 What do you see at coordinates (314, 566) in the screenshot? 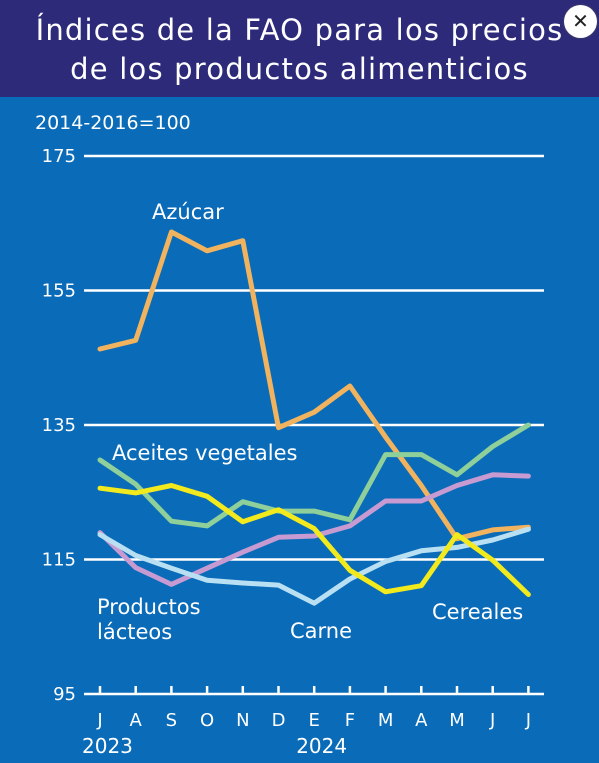
I see `series-line-carne` at bounding box center [314, 566].